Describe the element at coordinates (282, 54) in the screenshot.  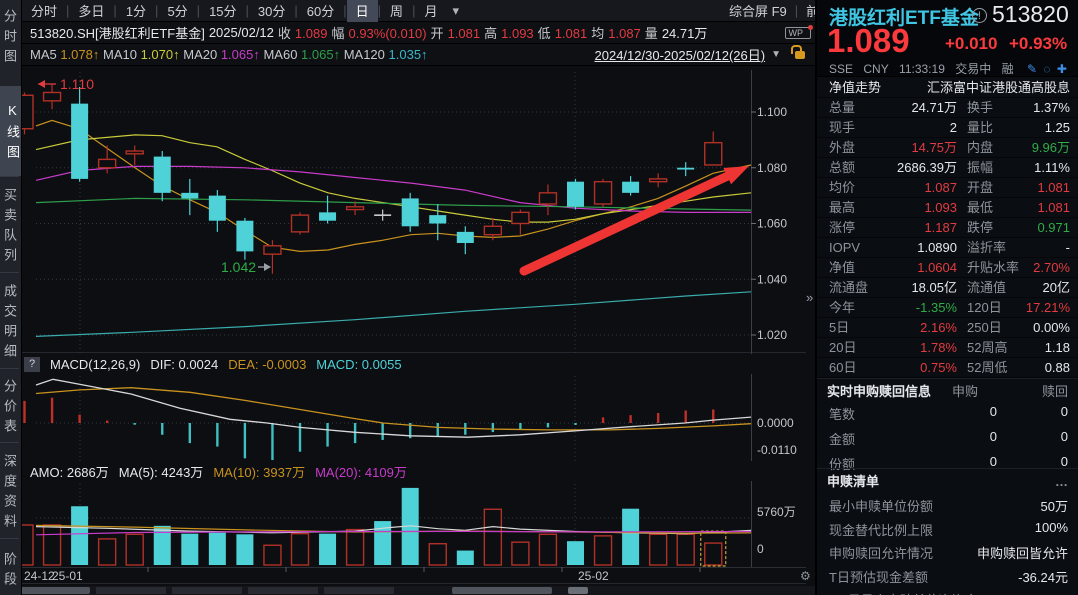
I see `ma-label: MA60` at that location.